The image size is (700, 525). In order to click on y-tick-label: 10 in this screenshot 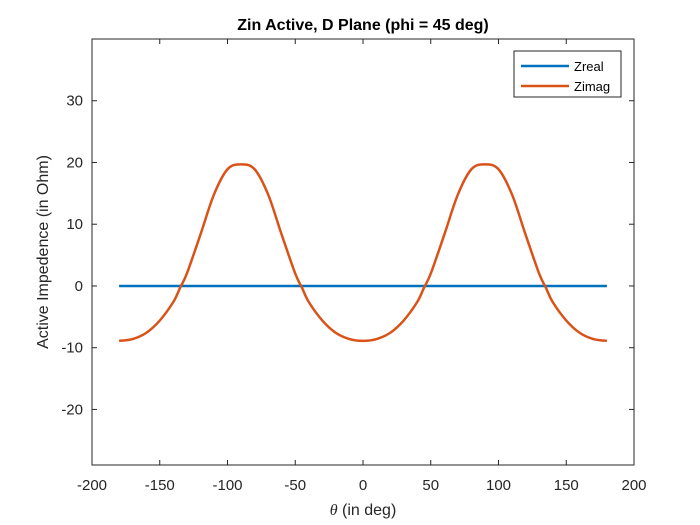, I will do `click(74, 224)`.